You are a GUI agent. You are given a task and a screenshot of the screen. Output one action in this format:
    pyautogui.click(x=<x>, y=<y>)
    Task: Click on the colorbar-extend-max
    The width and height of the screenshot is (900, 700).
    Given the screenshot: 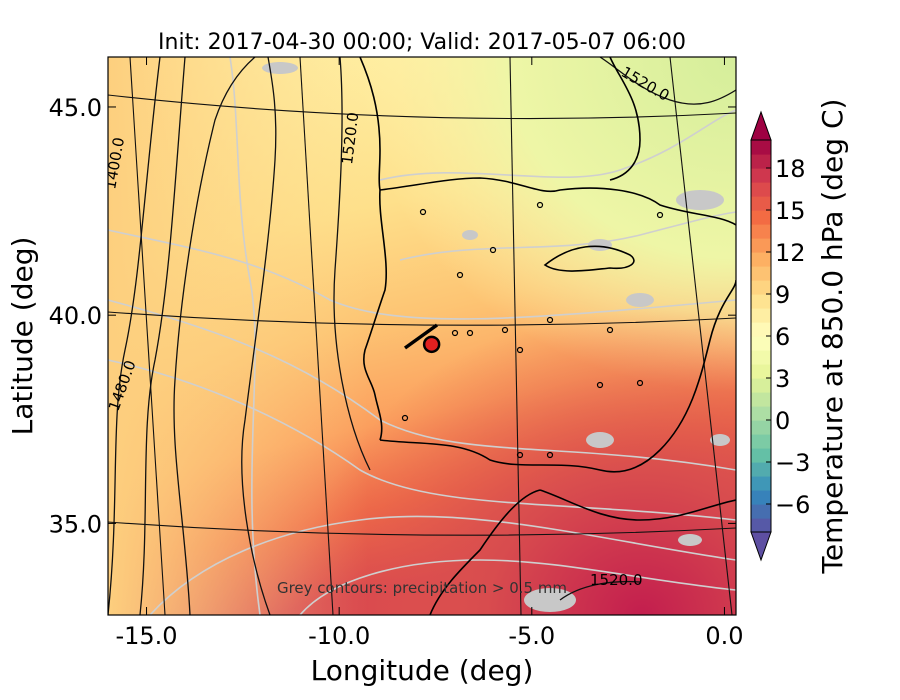 What is the action you would take?
    pyautogui.click(x=761, y=125)
    